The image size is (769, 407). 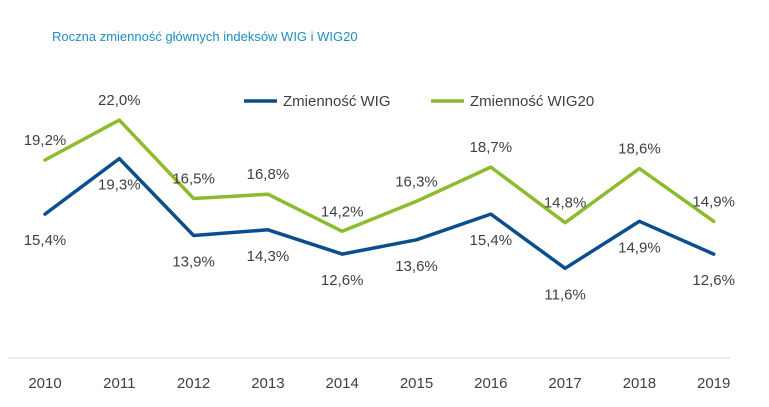 I want to click on x-tick-label-2013: 2013, so click(x=267, y=383).